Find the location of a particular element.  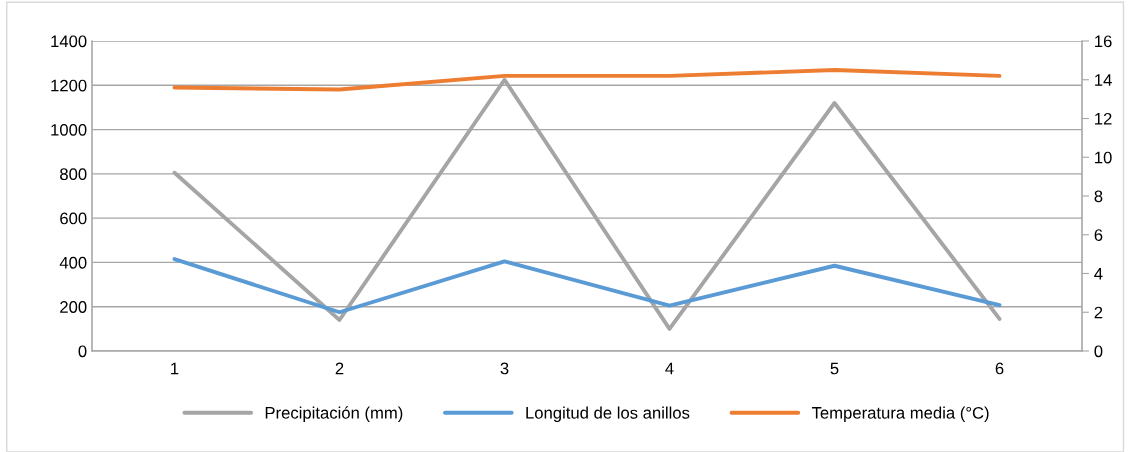

y-tick-label: 1000 is located at coordinates (69, 129).